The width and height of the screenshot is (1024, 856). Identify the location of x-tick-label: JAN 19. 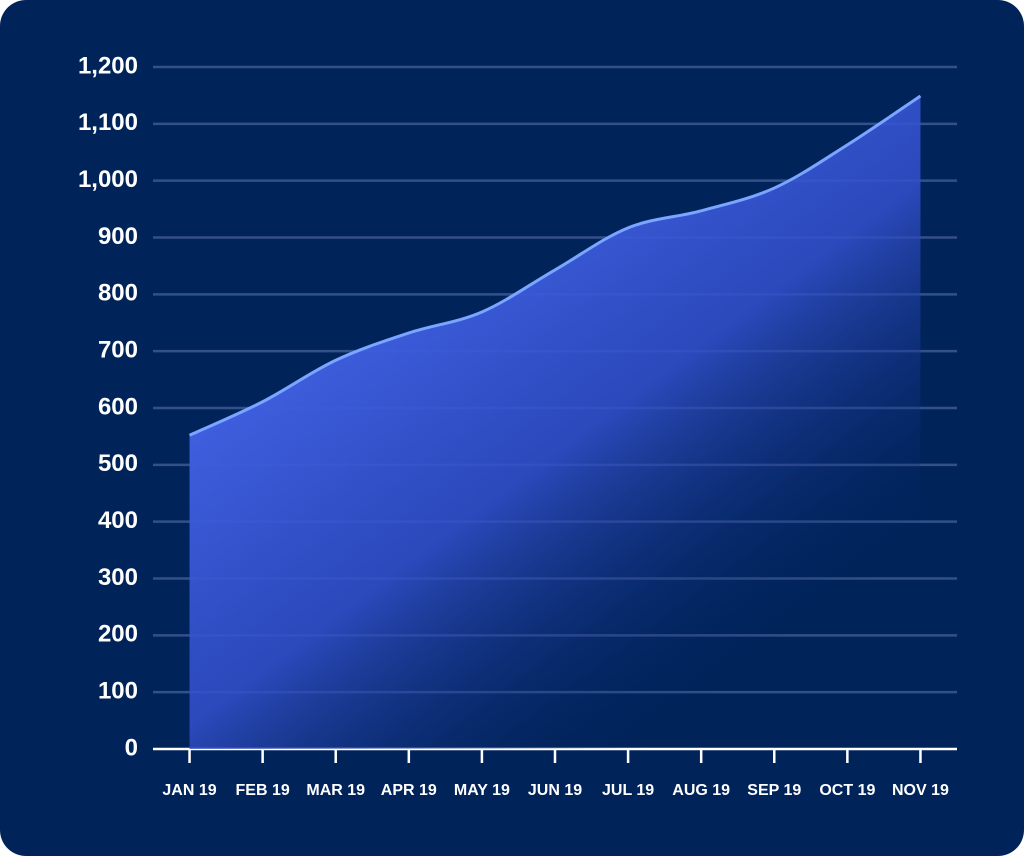
(189, 790).